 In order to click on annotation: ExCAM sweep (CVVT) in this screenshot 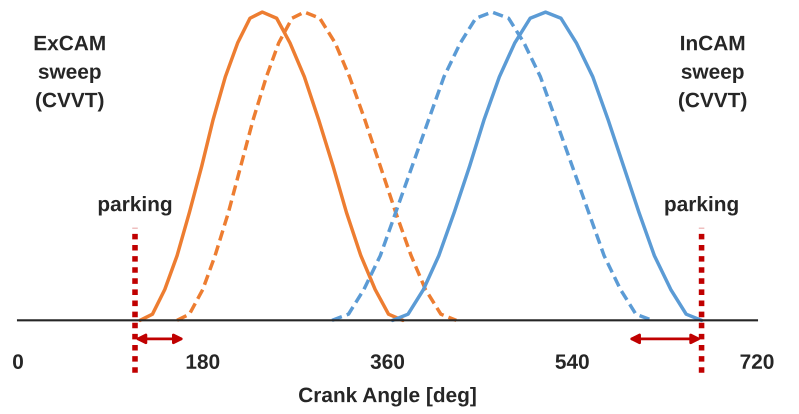, I will do `click(69, 74)`.